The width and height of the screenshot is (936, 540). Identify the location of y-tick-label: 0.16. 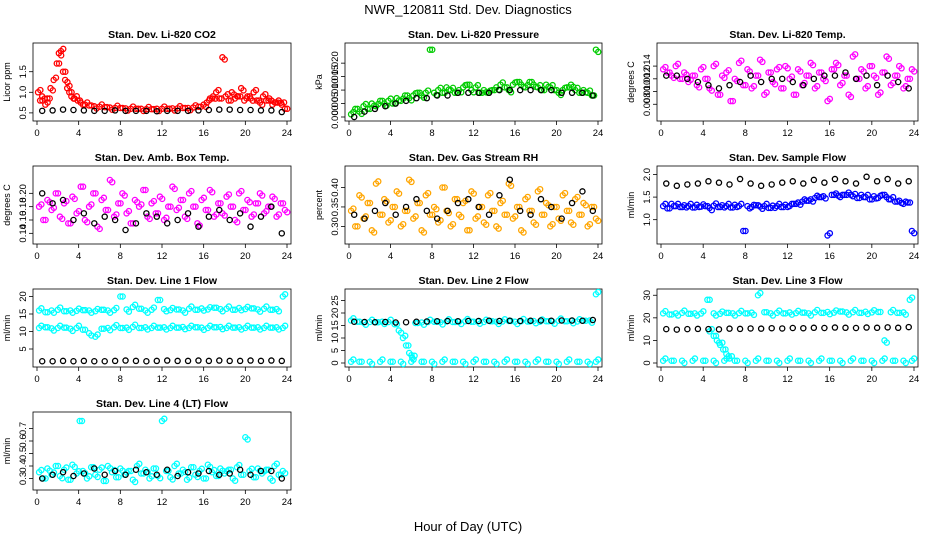
(23, 220).